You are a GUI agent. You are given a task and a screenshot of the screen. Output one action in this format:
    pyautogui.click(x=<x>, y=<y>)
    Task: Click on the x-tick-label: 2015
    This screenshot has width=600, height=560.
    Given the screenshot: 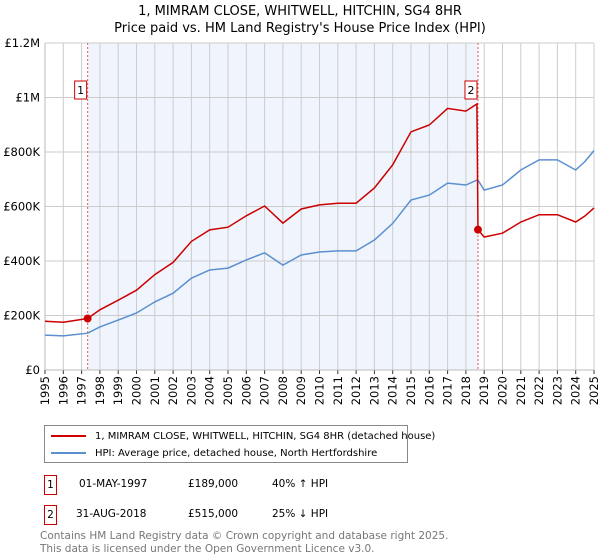 What is the action you would take?
    pyautogui.click(x=411, y=390)
    